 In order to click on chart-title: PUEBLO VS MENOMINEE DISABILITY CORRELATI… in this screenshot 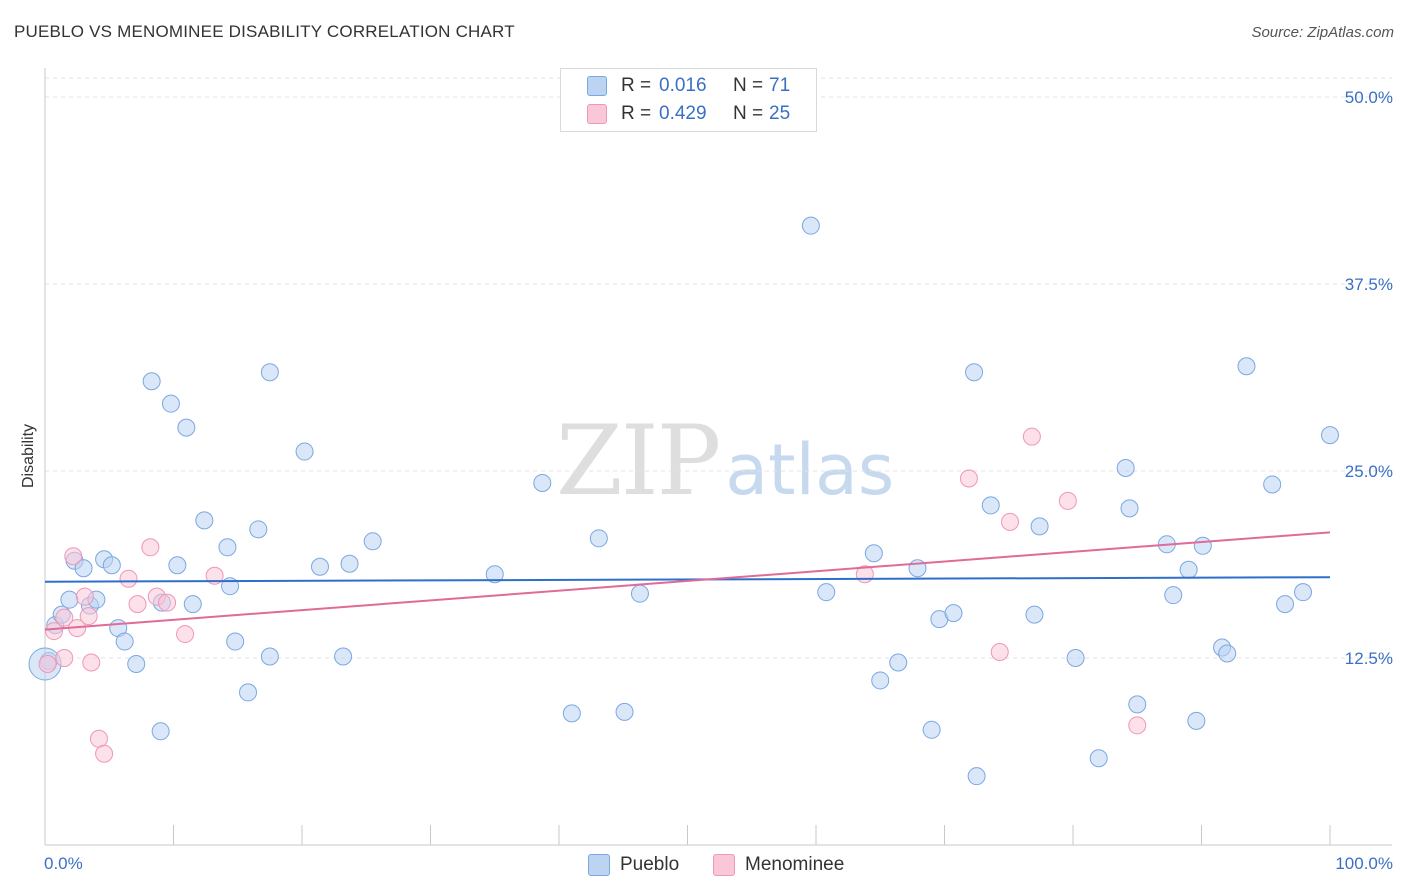, I will do `click(264, 31)`.